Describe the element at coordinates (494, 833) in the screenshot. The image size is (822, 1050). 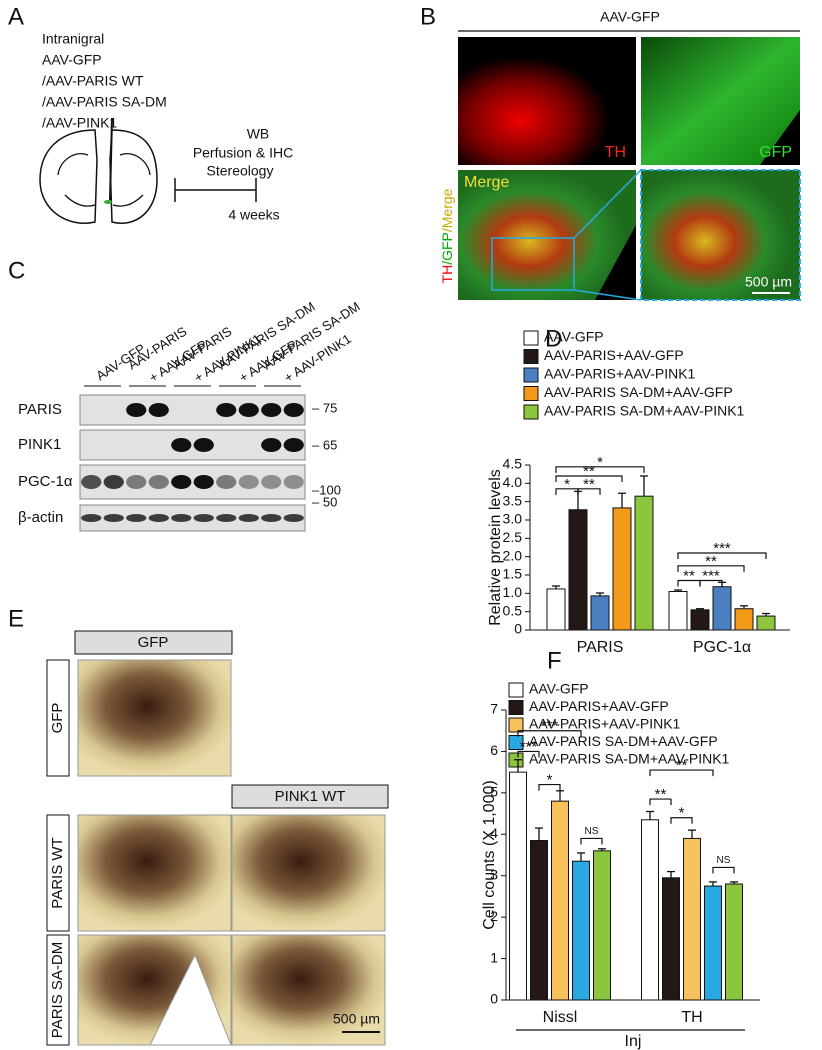
I see `y-tick-label: 4` at that location.